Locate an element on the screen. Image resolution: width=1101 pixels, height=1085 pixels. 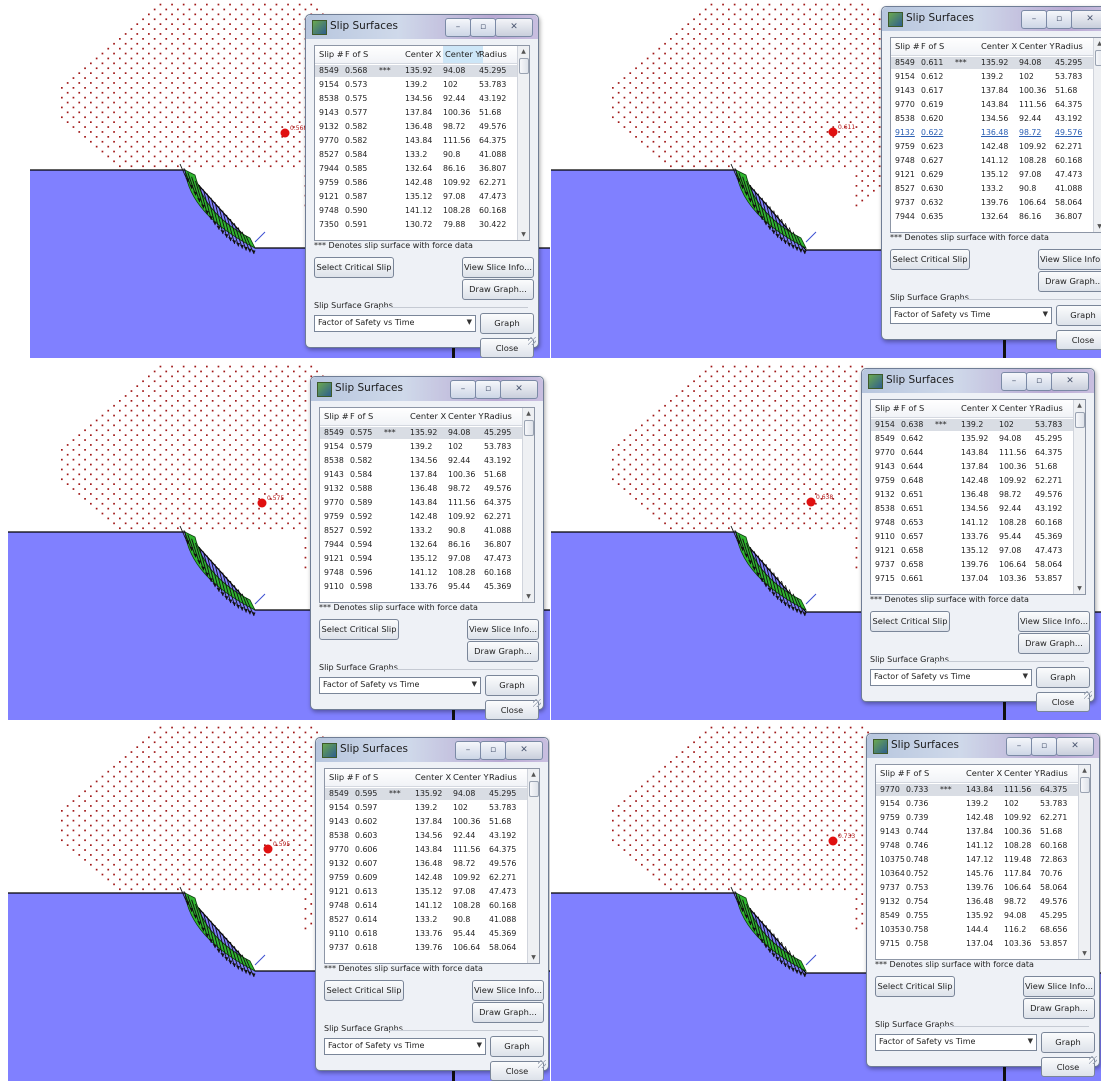
slip-surface-row: 9110 0.598 133.76 95.44 45.369 is located at coordinates (421, 587).